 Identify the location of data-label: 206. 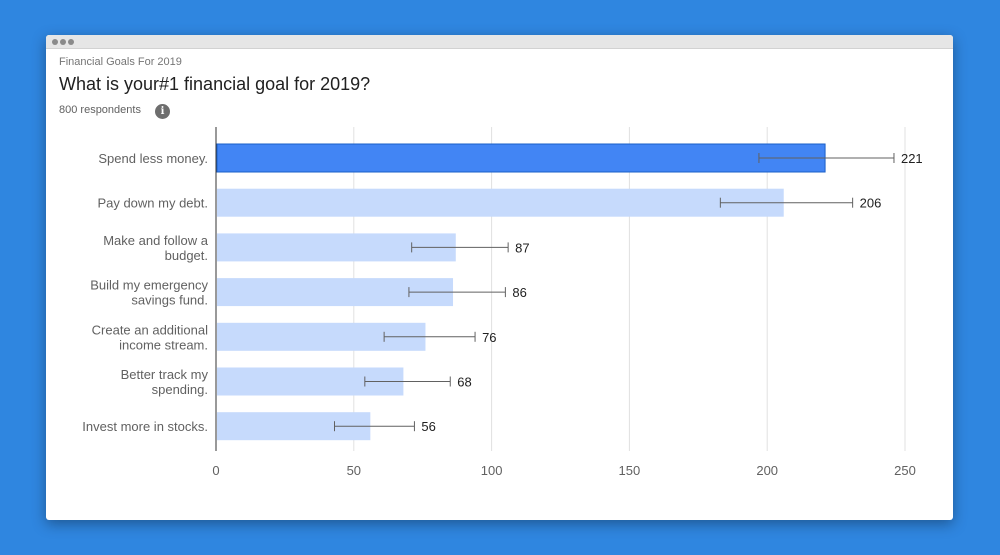
(871, 203).